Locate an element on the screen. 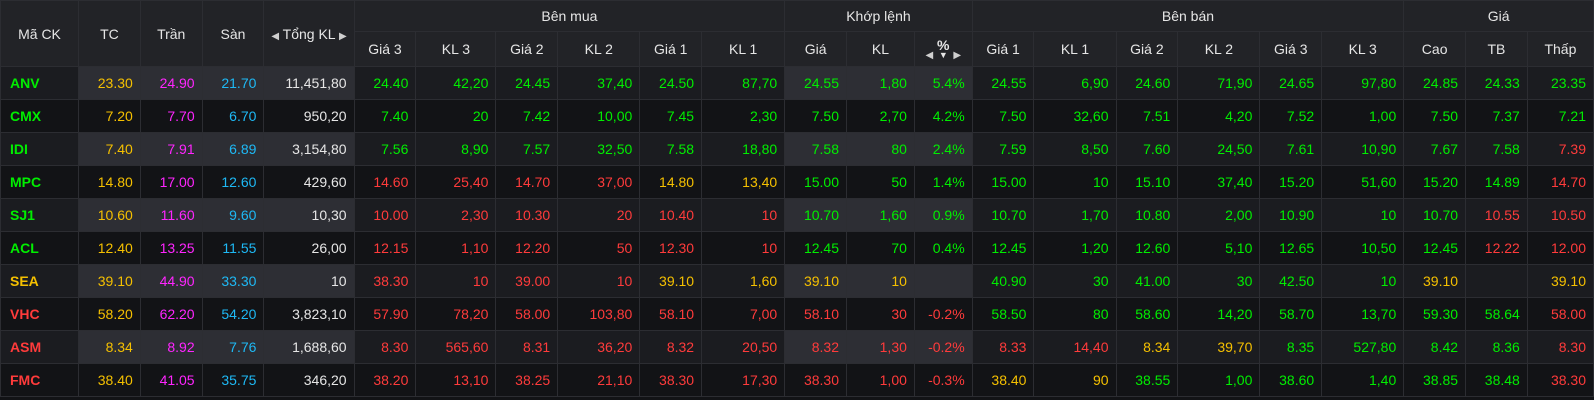 The height and width of the screenshot is (400, 1594). cell-s-g1: 38.40 is located at coordinates (1003, 380).